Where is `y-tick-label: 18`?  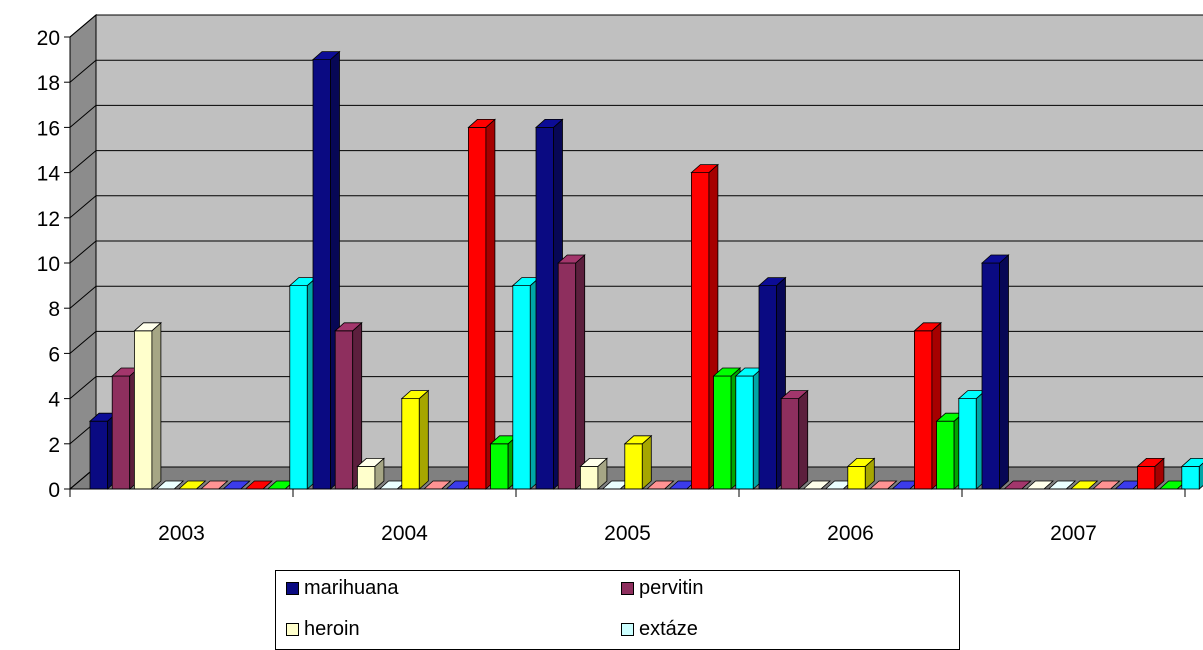 y-tick-label: 18 is located at coordinates (48, 83).